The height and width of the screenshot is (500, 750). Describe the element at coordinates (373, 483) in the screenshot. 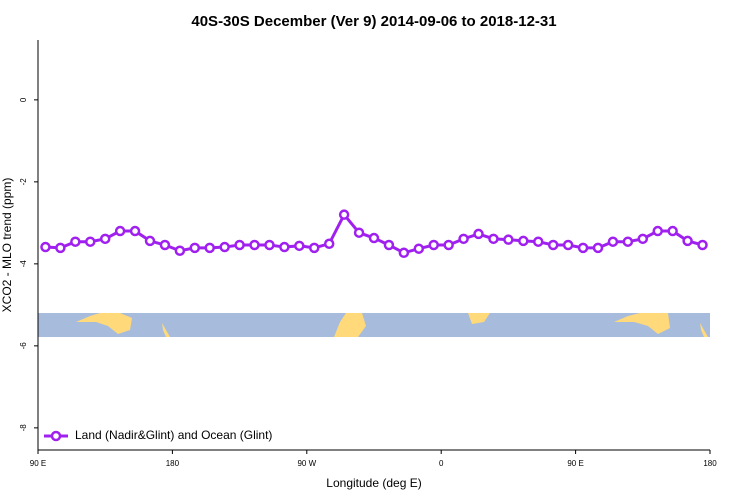

I see `x-axis-label: Longitude (deg E)` at that location.